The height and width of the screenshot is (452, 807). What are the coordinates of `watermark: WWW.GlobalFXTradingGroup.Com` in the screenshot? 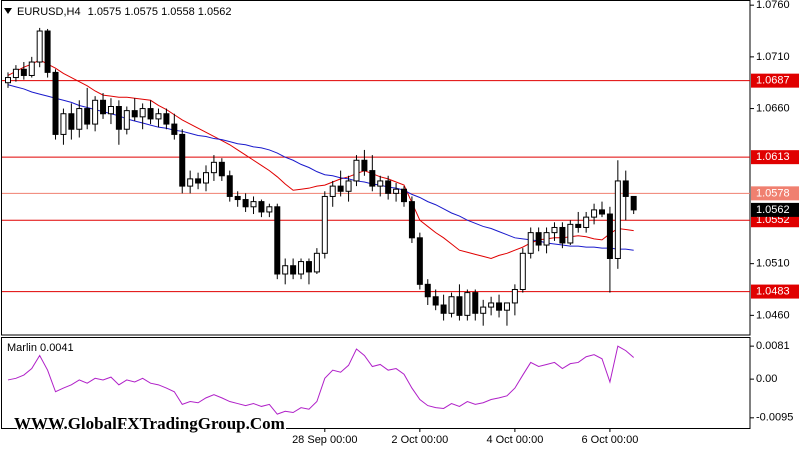 It's located at (149, 423).